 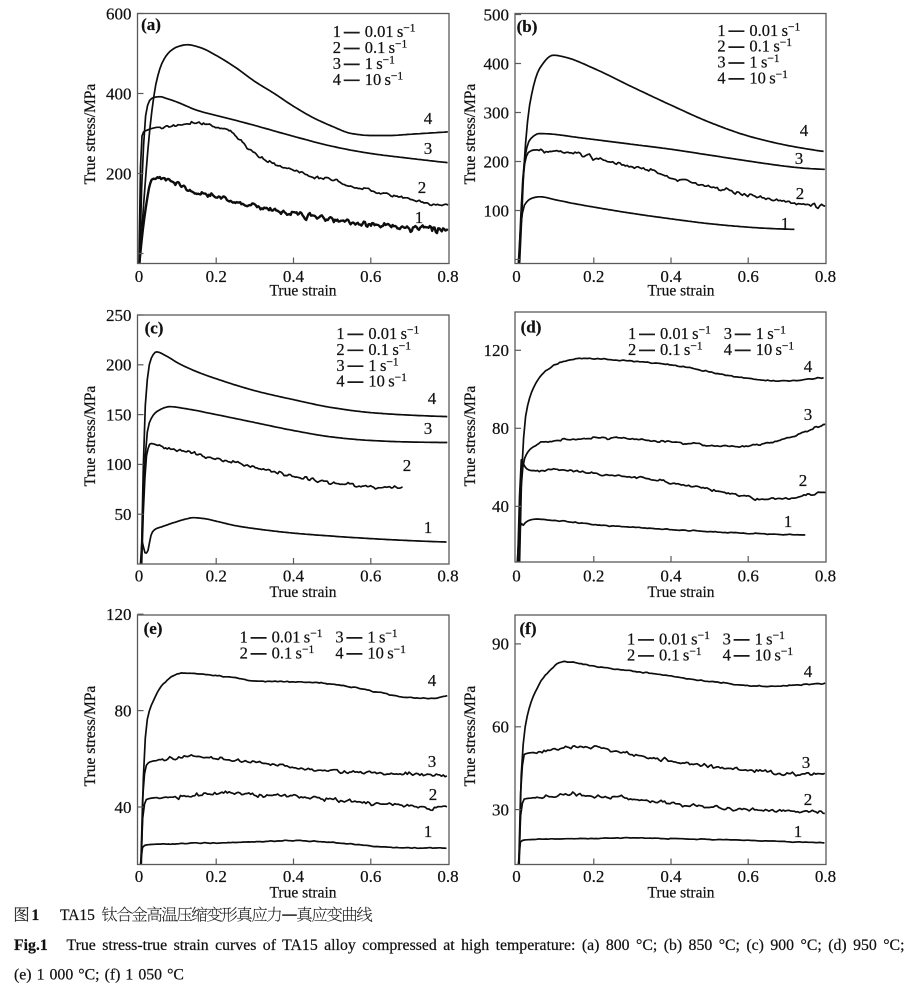 I want to click on svg-text: (e), so click(x=153, y=628).